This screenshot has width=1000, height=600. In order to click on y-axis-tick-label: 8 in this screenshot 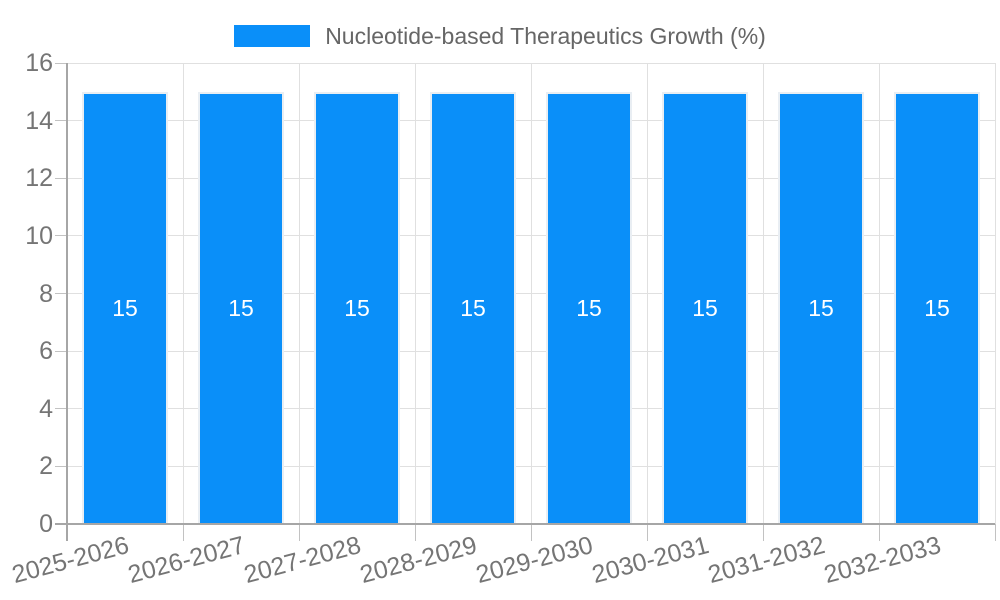, I will do `click(46, 293)`.